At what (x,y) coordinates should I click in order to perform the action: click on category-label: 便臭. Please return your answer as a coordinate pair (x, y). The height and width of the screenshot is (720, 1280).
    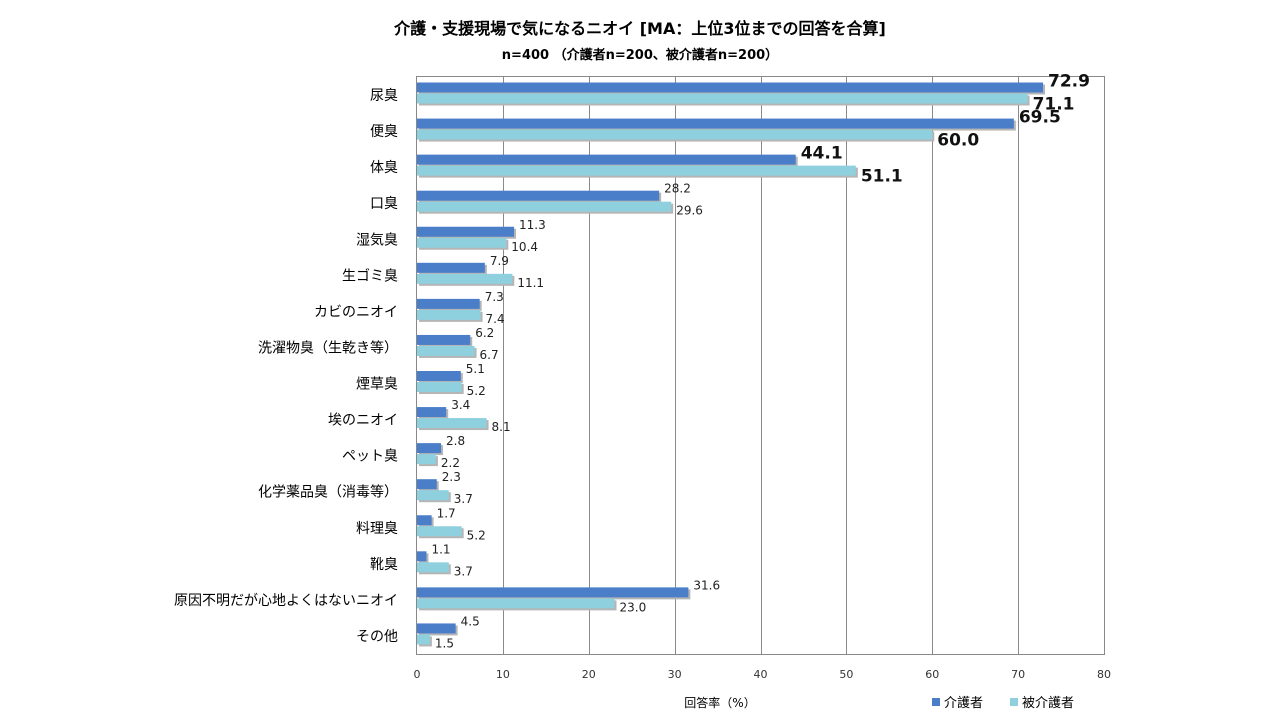
    Looking at the image, I should click on (384, 132).